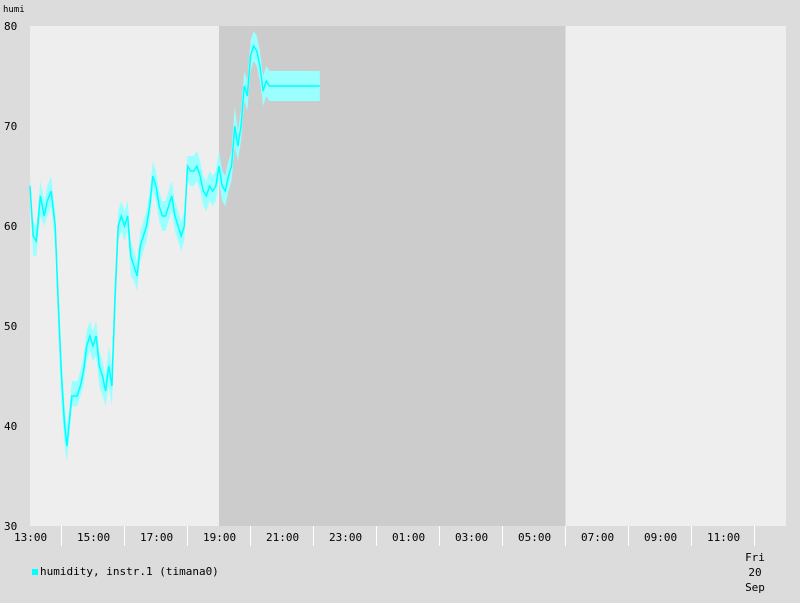 The width and height of the screenshot is (800, 603). I want to click on y-tick-label: 50, so click(10, 326).